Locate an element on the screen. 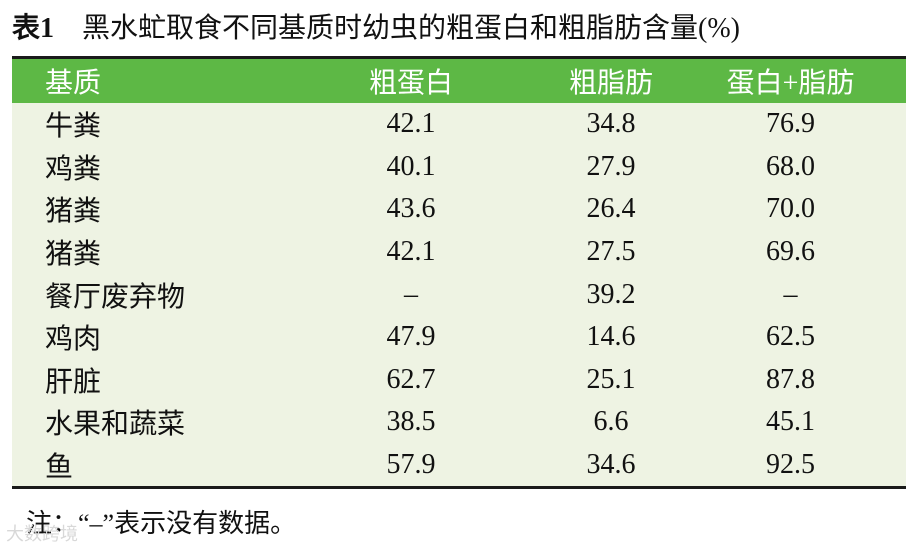 The width and height of the screenshot is (917, 548). header-row: 基质 粗蛋白 粗脂肪 蛋白+脂肪 is located at coordinates (459, 80).